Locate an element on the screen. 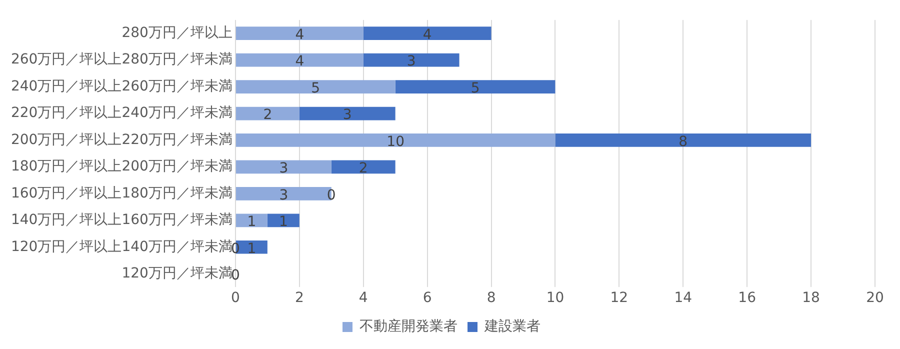 Image resolution: width=900 pixels, height=349 pixels. y-tick-label: 120万円／坪未満 is located at coordinates (177, 273).